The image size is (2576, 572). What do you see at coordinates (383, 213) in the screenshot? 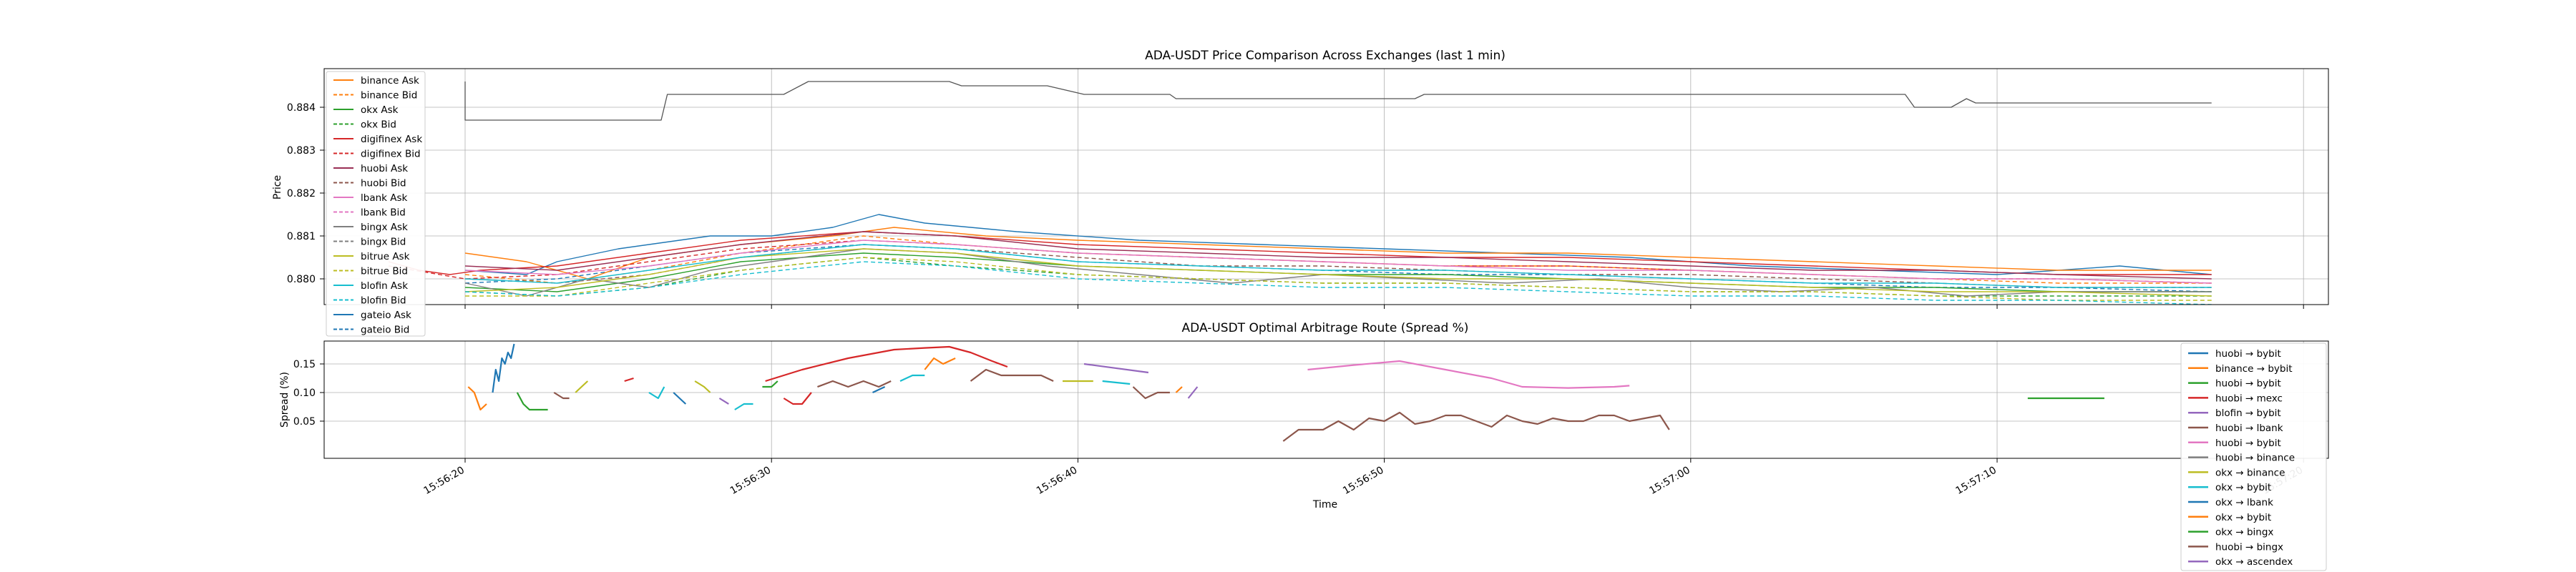
I see `price-legend-entry: lbank Bid` at bounding box center [383, 213].